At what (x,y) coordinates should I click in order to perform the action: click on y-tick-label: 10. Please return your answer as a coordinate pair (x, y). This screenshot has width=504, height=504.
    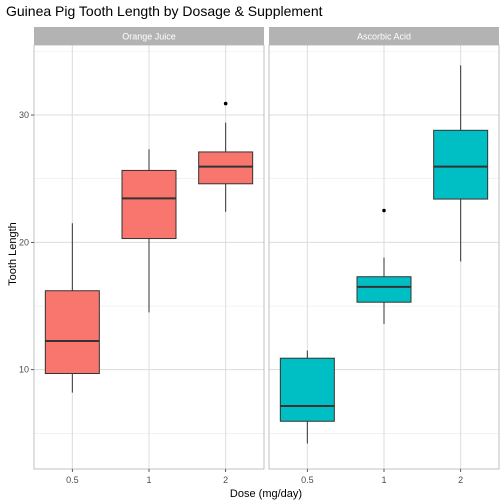
    Looking at the image, I should click on (24, 370).